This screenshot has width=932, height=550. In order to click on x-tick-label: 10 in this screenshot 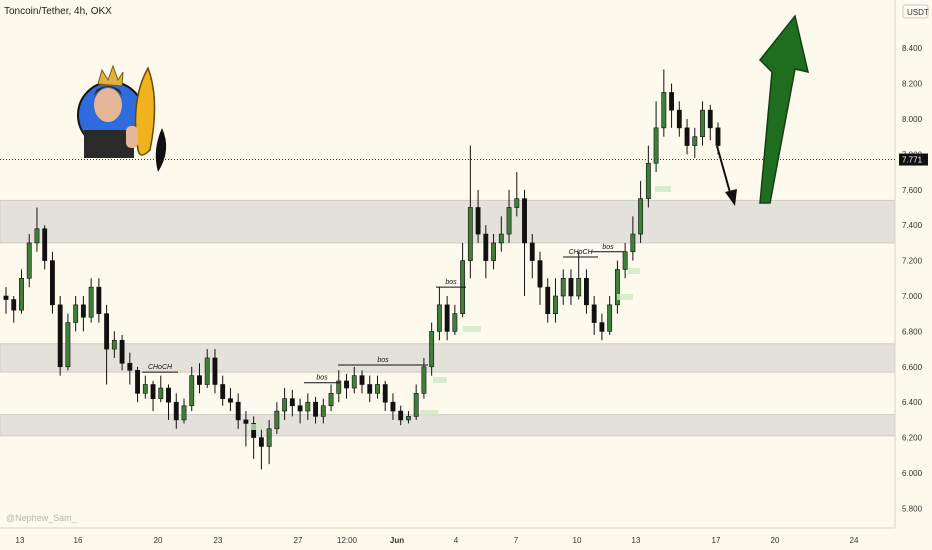, I will do `click(577, 540)`.